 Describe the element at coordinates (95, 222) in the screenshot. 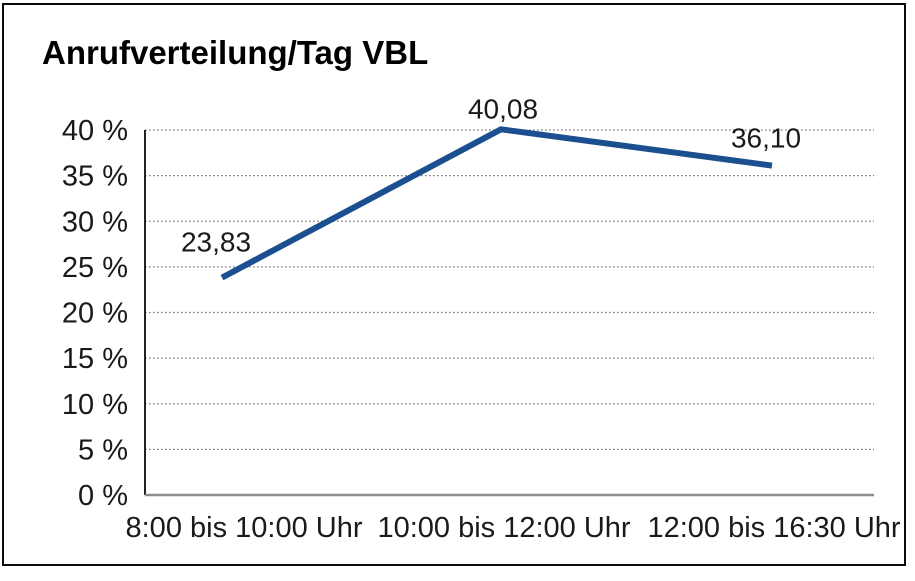

I see `y-tick-label: 30 %` at that location.